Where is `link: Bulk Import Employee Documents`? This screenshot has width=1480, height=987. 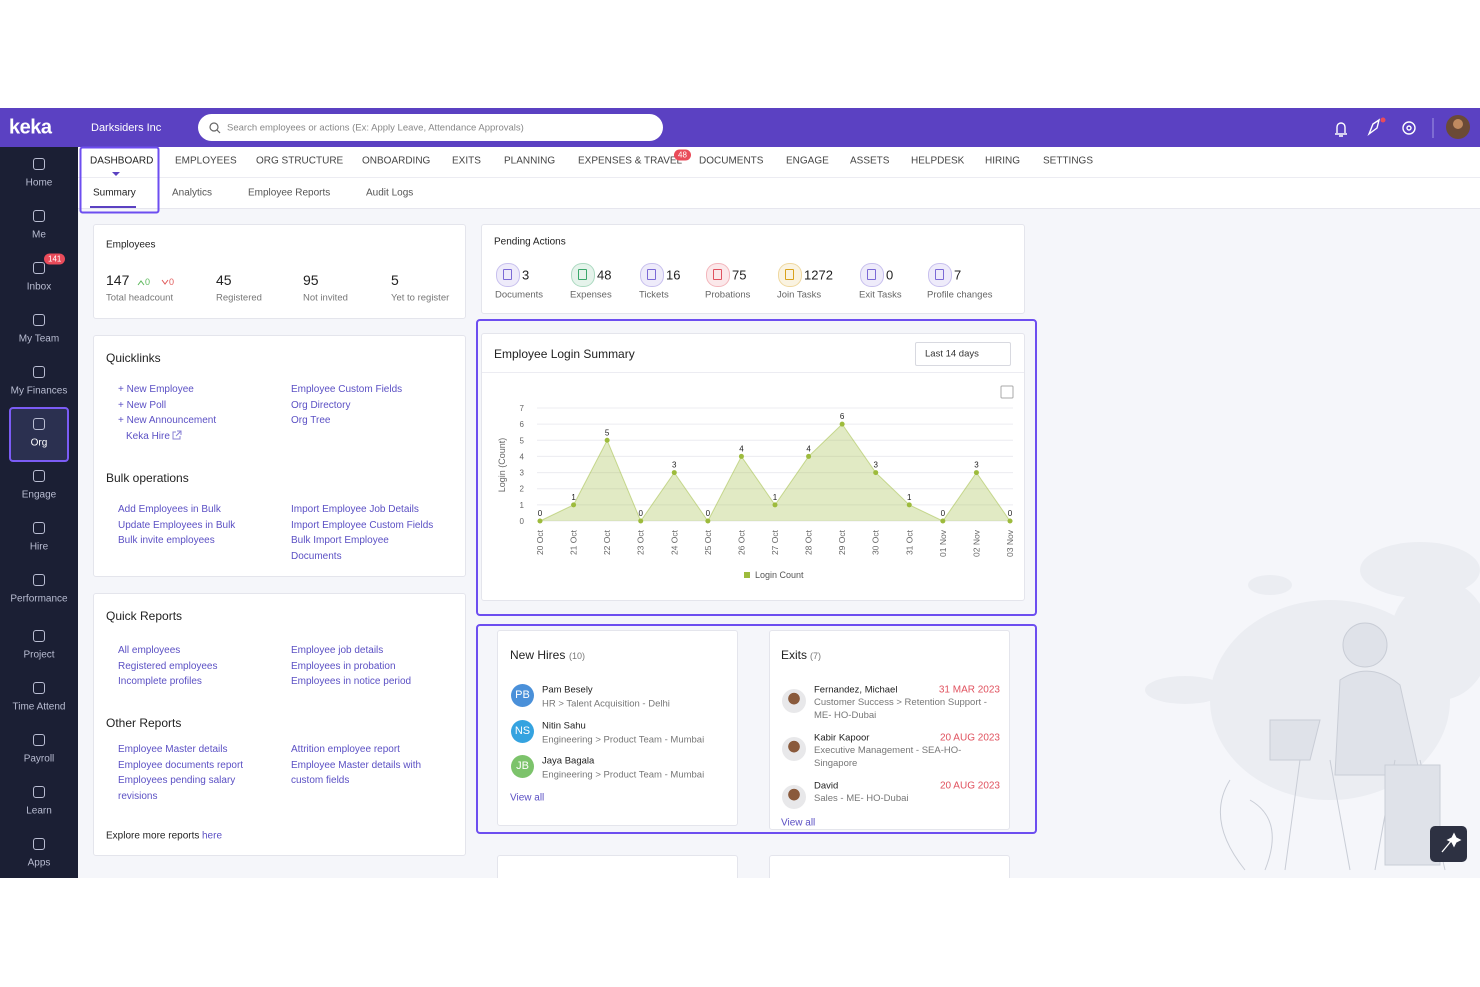
link: Bulk Import Employee Documents is located at coordinates (340, 548).